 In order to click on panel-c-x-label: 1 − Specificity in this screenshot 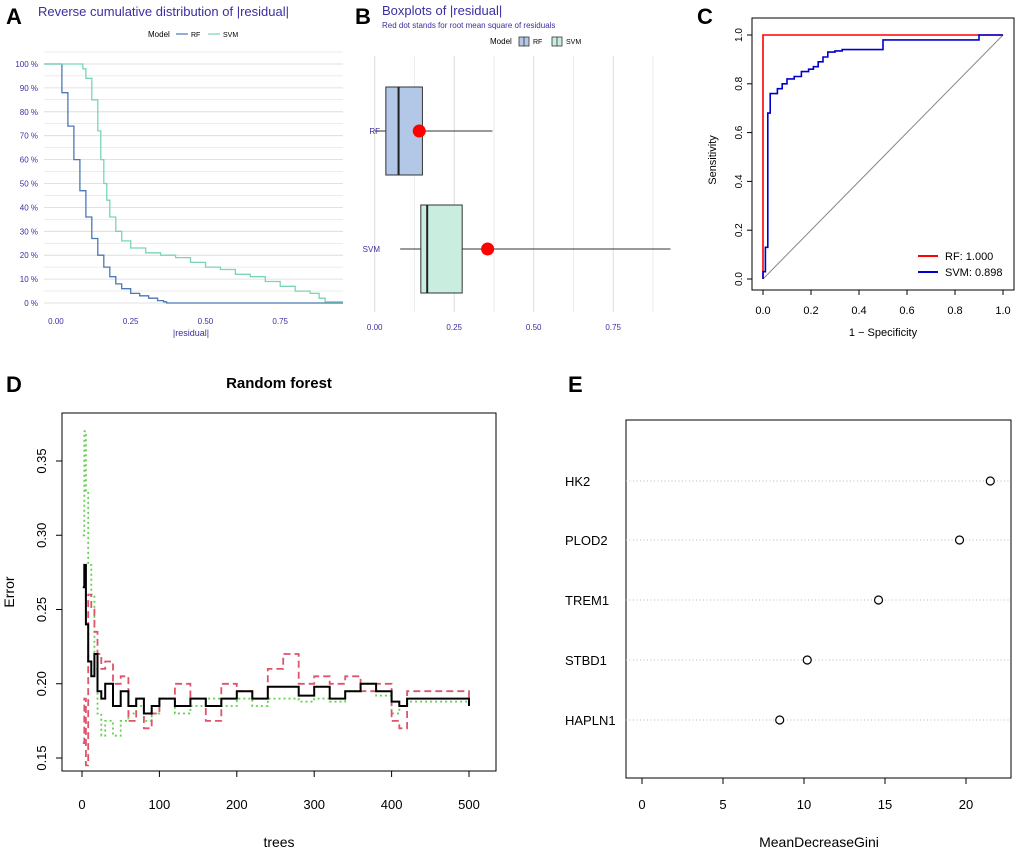, I will do `click(883, 333)`.